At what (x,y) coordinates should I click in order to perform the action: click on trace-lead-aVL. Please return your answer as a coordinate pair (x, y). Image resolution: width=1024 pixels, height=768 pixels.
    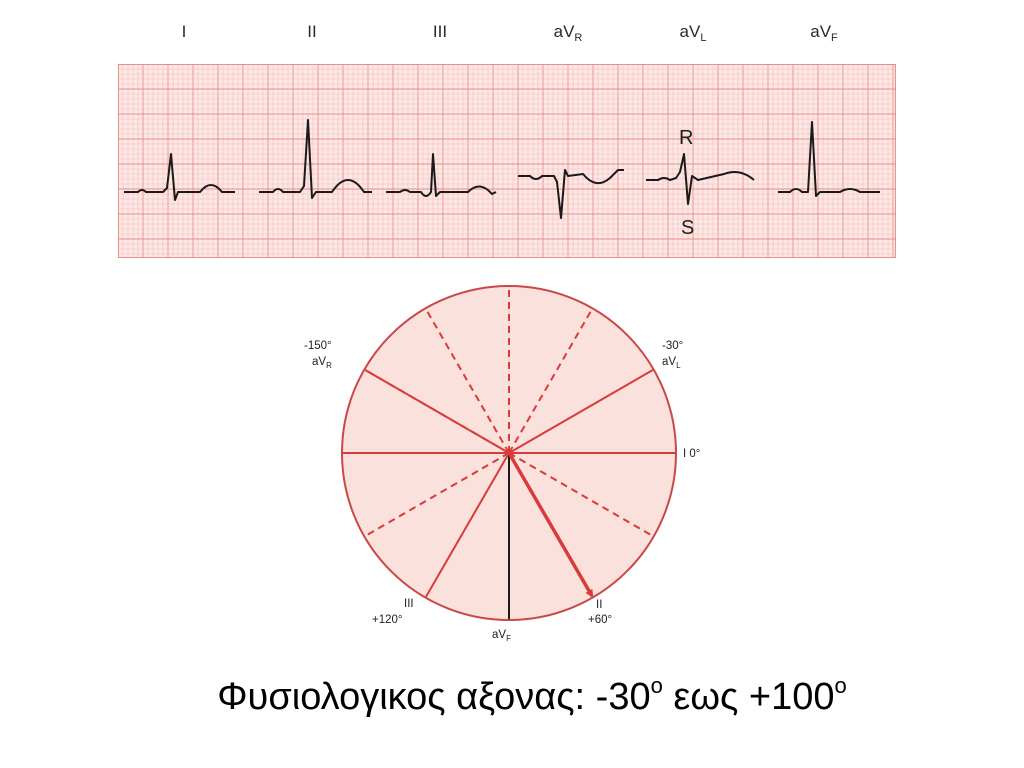
    Looking at the image, I should click on (700, 179).